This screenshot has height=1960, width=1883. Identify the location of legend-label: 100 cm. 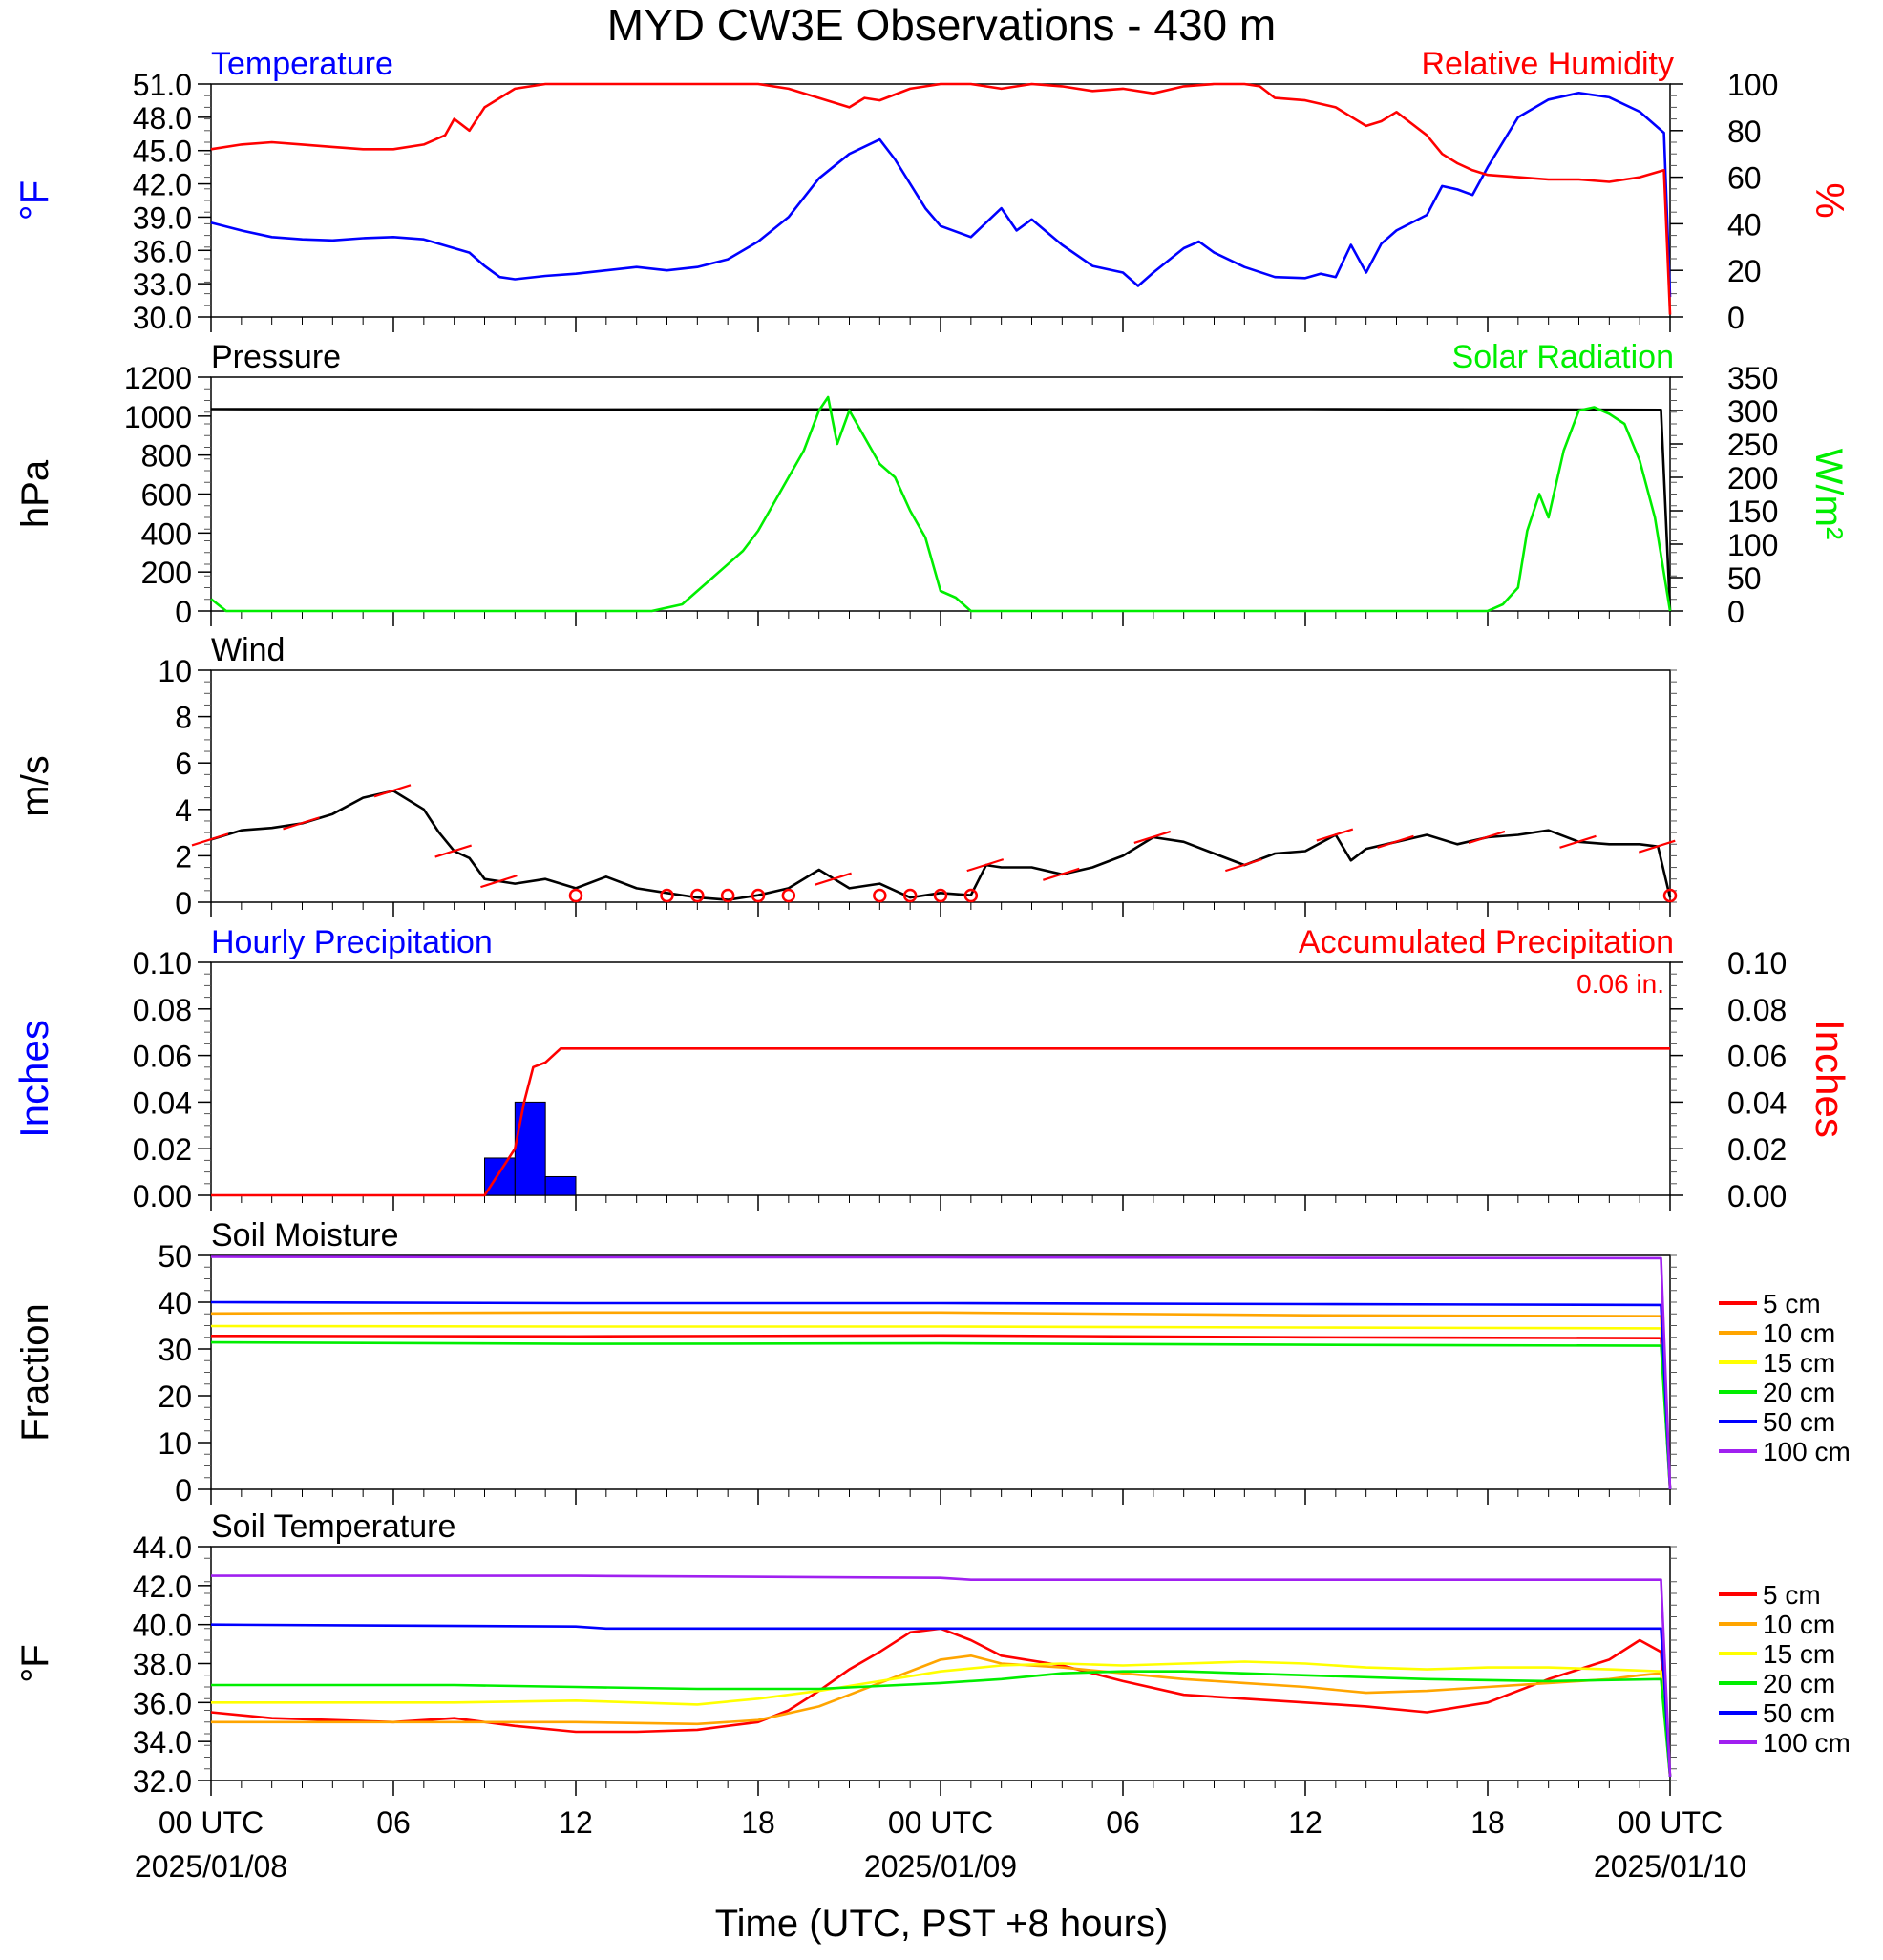
(1807, 1451).